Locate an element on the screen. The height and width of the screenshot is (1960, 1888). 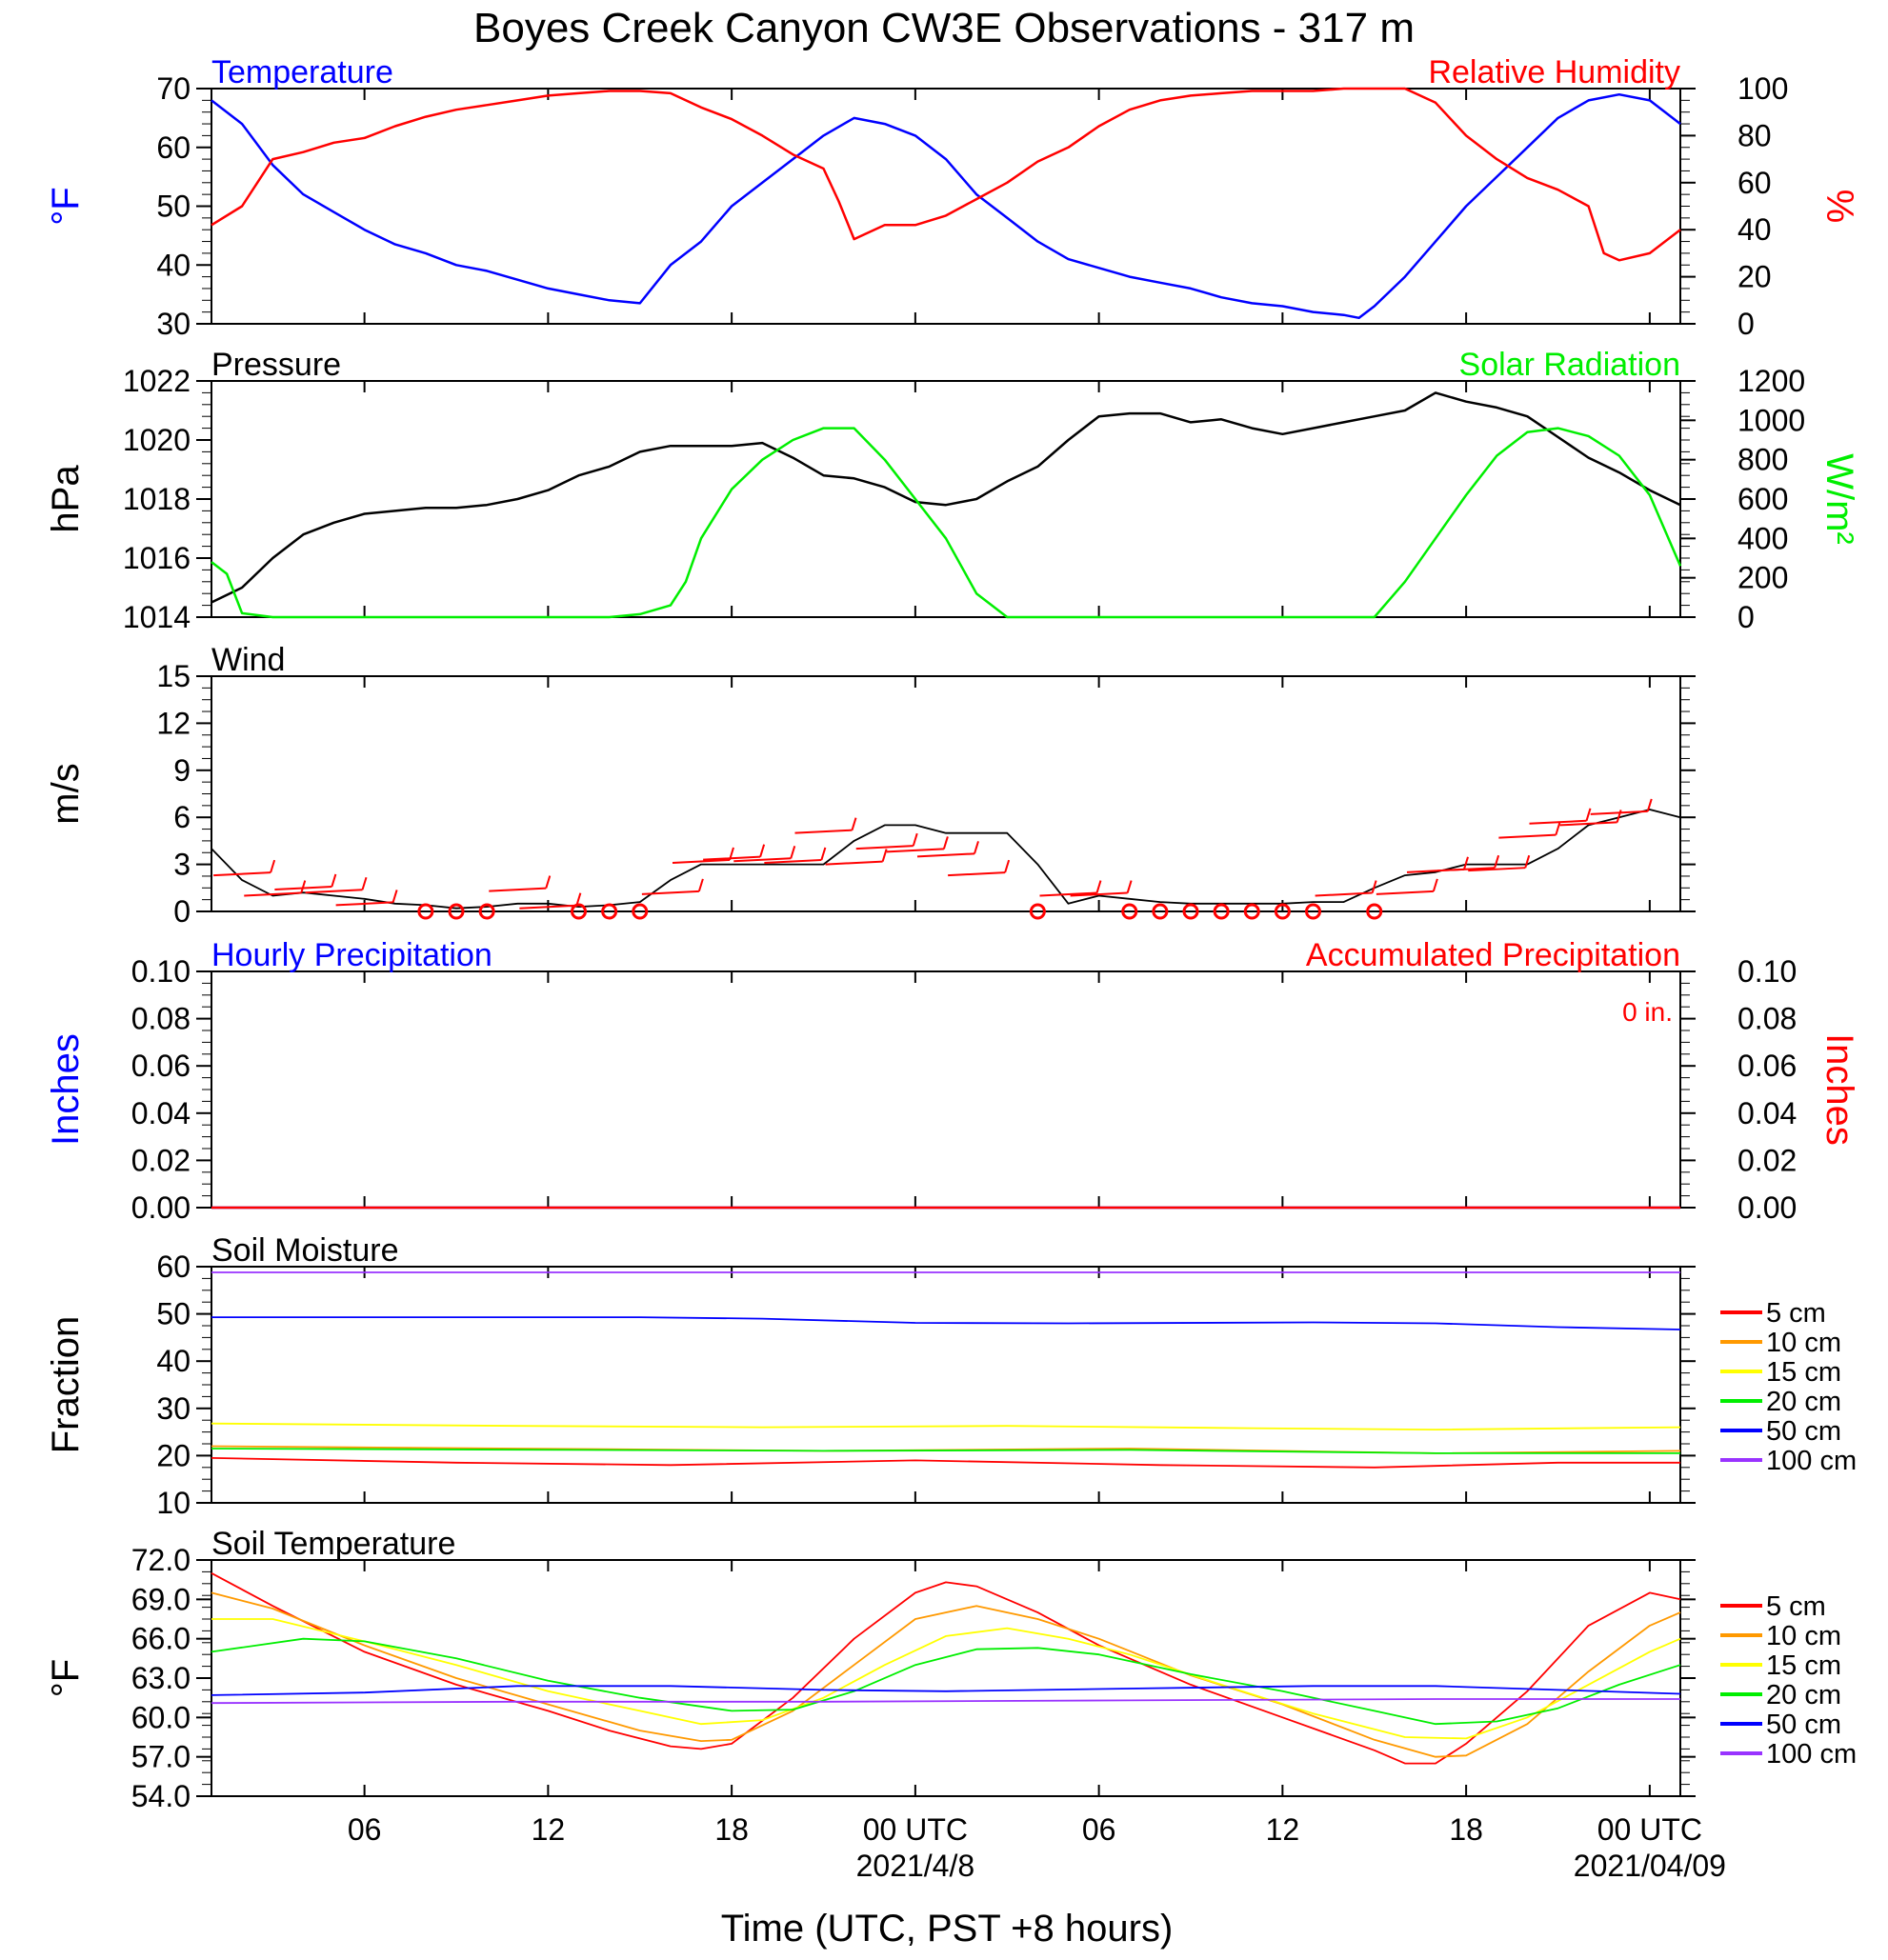
y2-tick-label: 60 is located at coordinates (1754, 183).